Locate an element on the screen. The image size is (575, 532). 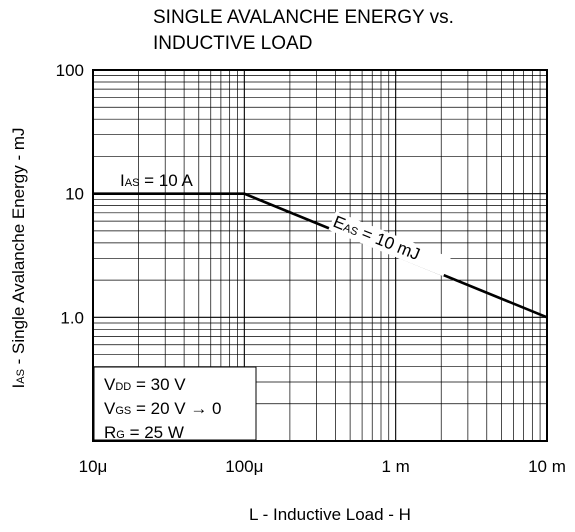
condition-rg: RG = 25 W is located at coordinates (144, 432).